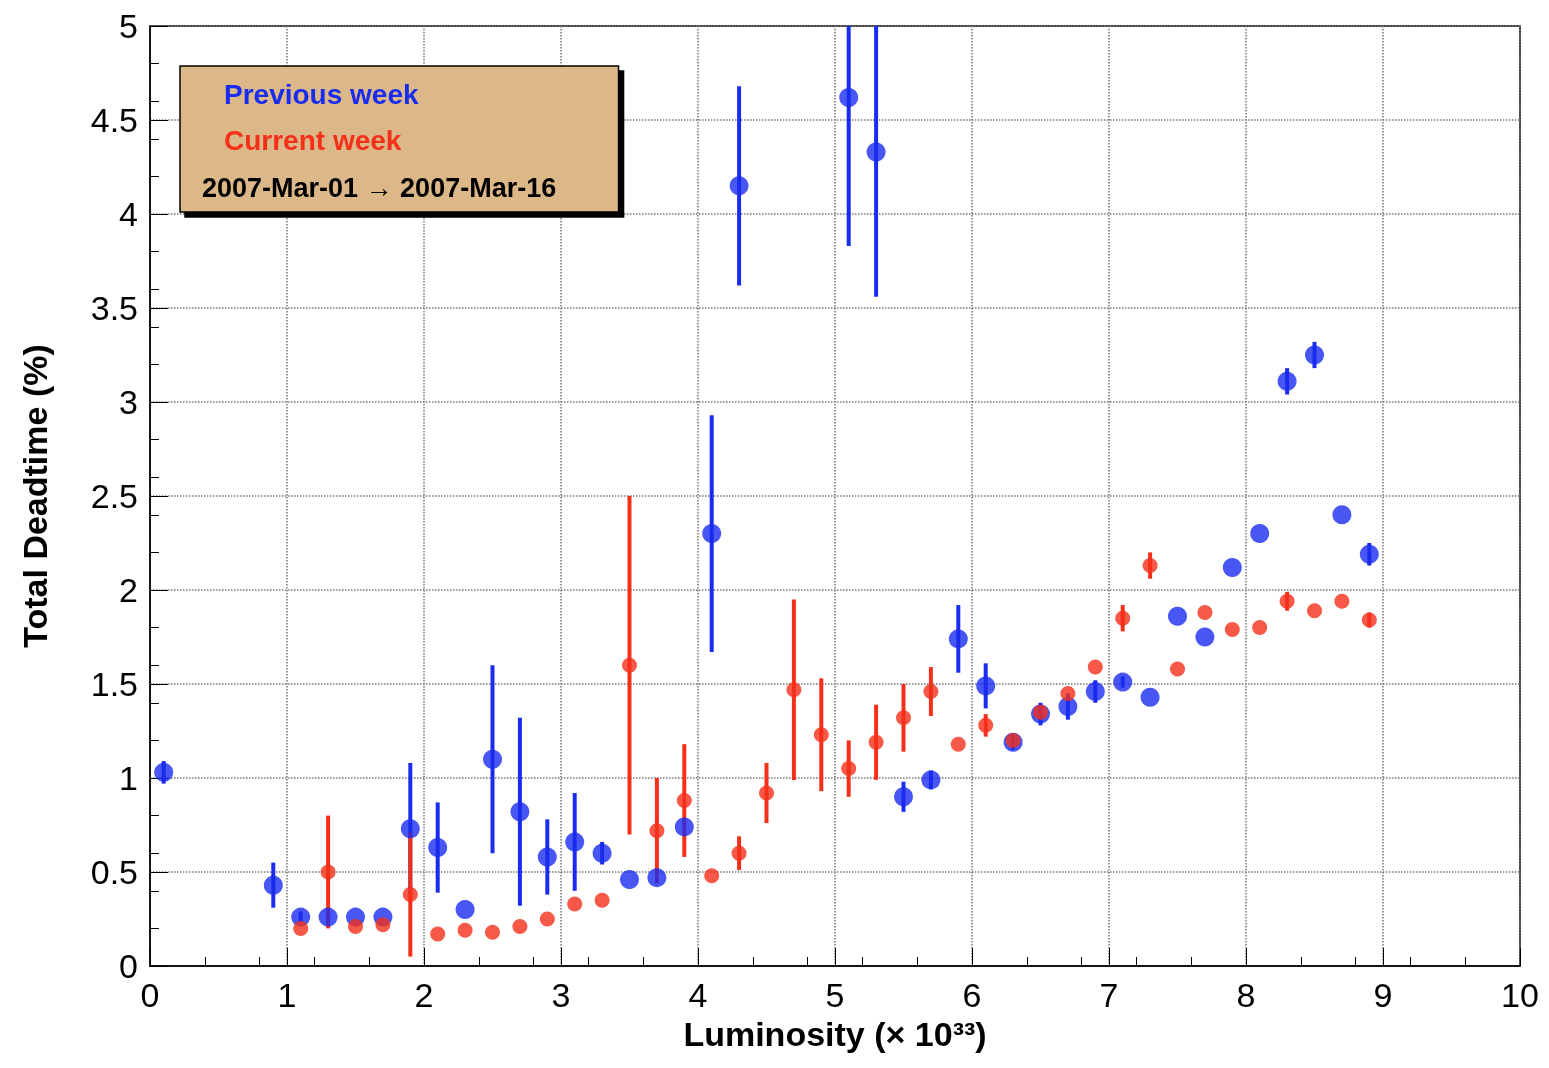 The image size is (1549, 1068). What do you see at coordinates (128, 966) in the screenshot?
I see `y-tick-label: 0` at bounding box center [128, 966].